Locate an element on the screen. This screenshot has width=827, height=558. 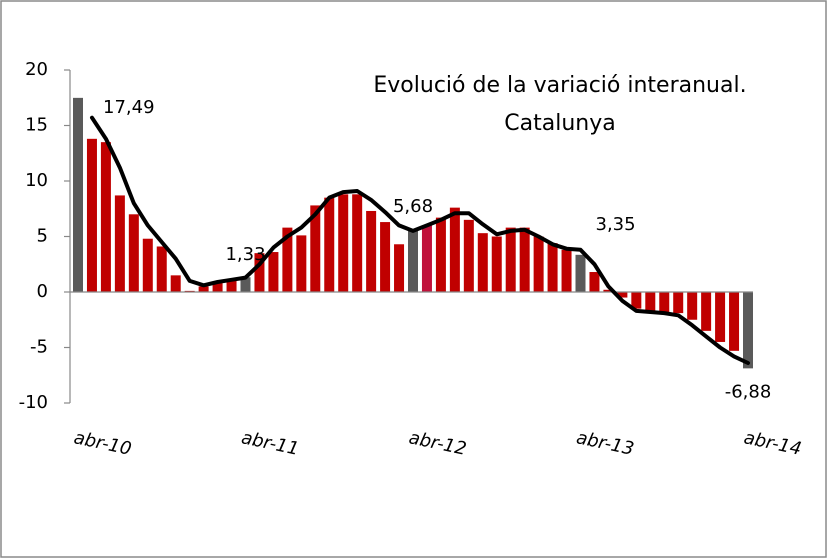
y-tick-label: 15 is located at coordinates (36, 125).